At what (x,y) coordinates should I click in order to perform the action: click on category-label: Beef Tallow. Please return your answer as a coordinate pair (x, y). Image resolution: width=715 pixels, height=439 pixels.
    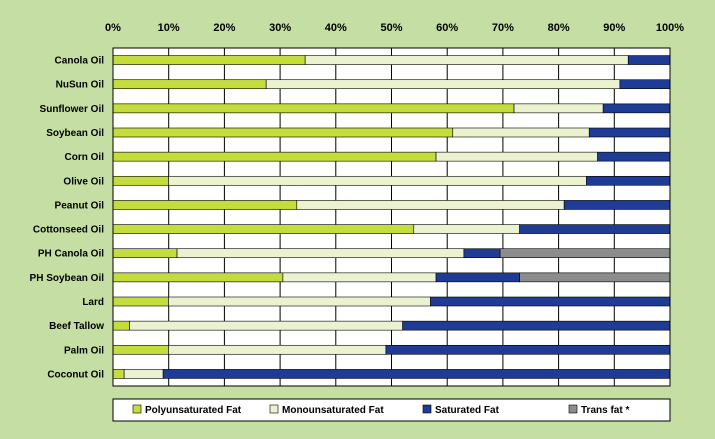
    Looking at the image, I should click on (76, 326).